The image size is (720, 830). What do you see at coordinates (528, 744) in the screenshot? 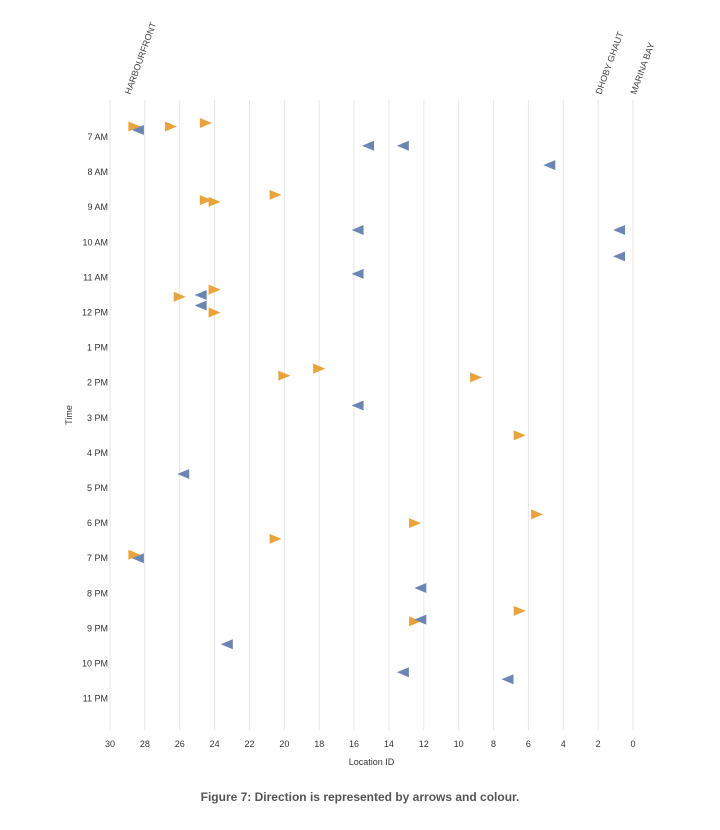
I see `x-tick-label: 6` at bounding box center [528, 744].